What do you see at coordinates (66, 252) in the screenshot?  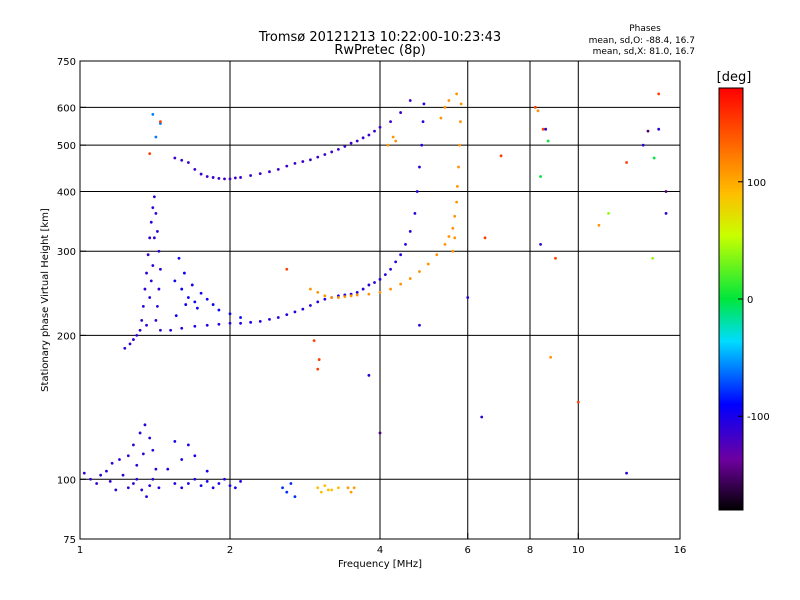 I see `y-tick-label: 300` at bounding box center [66, 252].